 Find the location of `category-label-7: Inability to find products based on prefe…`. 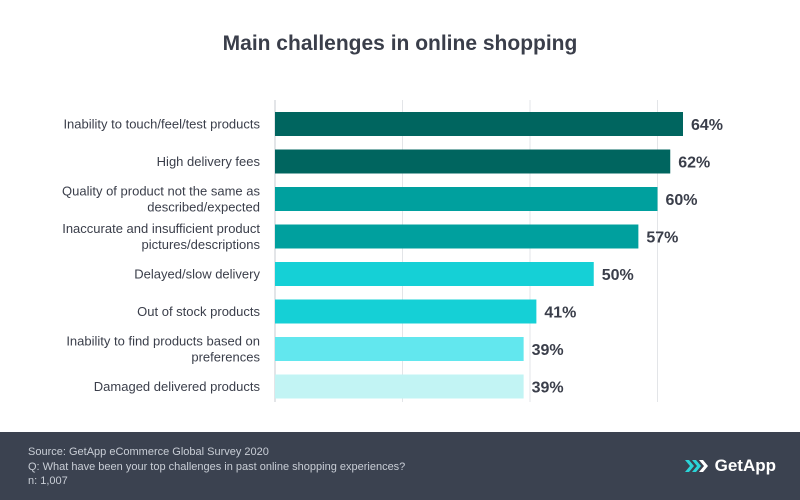

category-label-7: Inability to find products based on prefe… is located at coordinates (163, 349).